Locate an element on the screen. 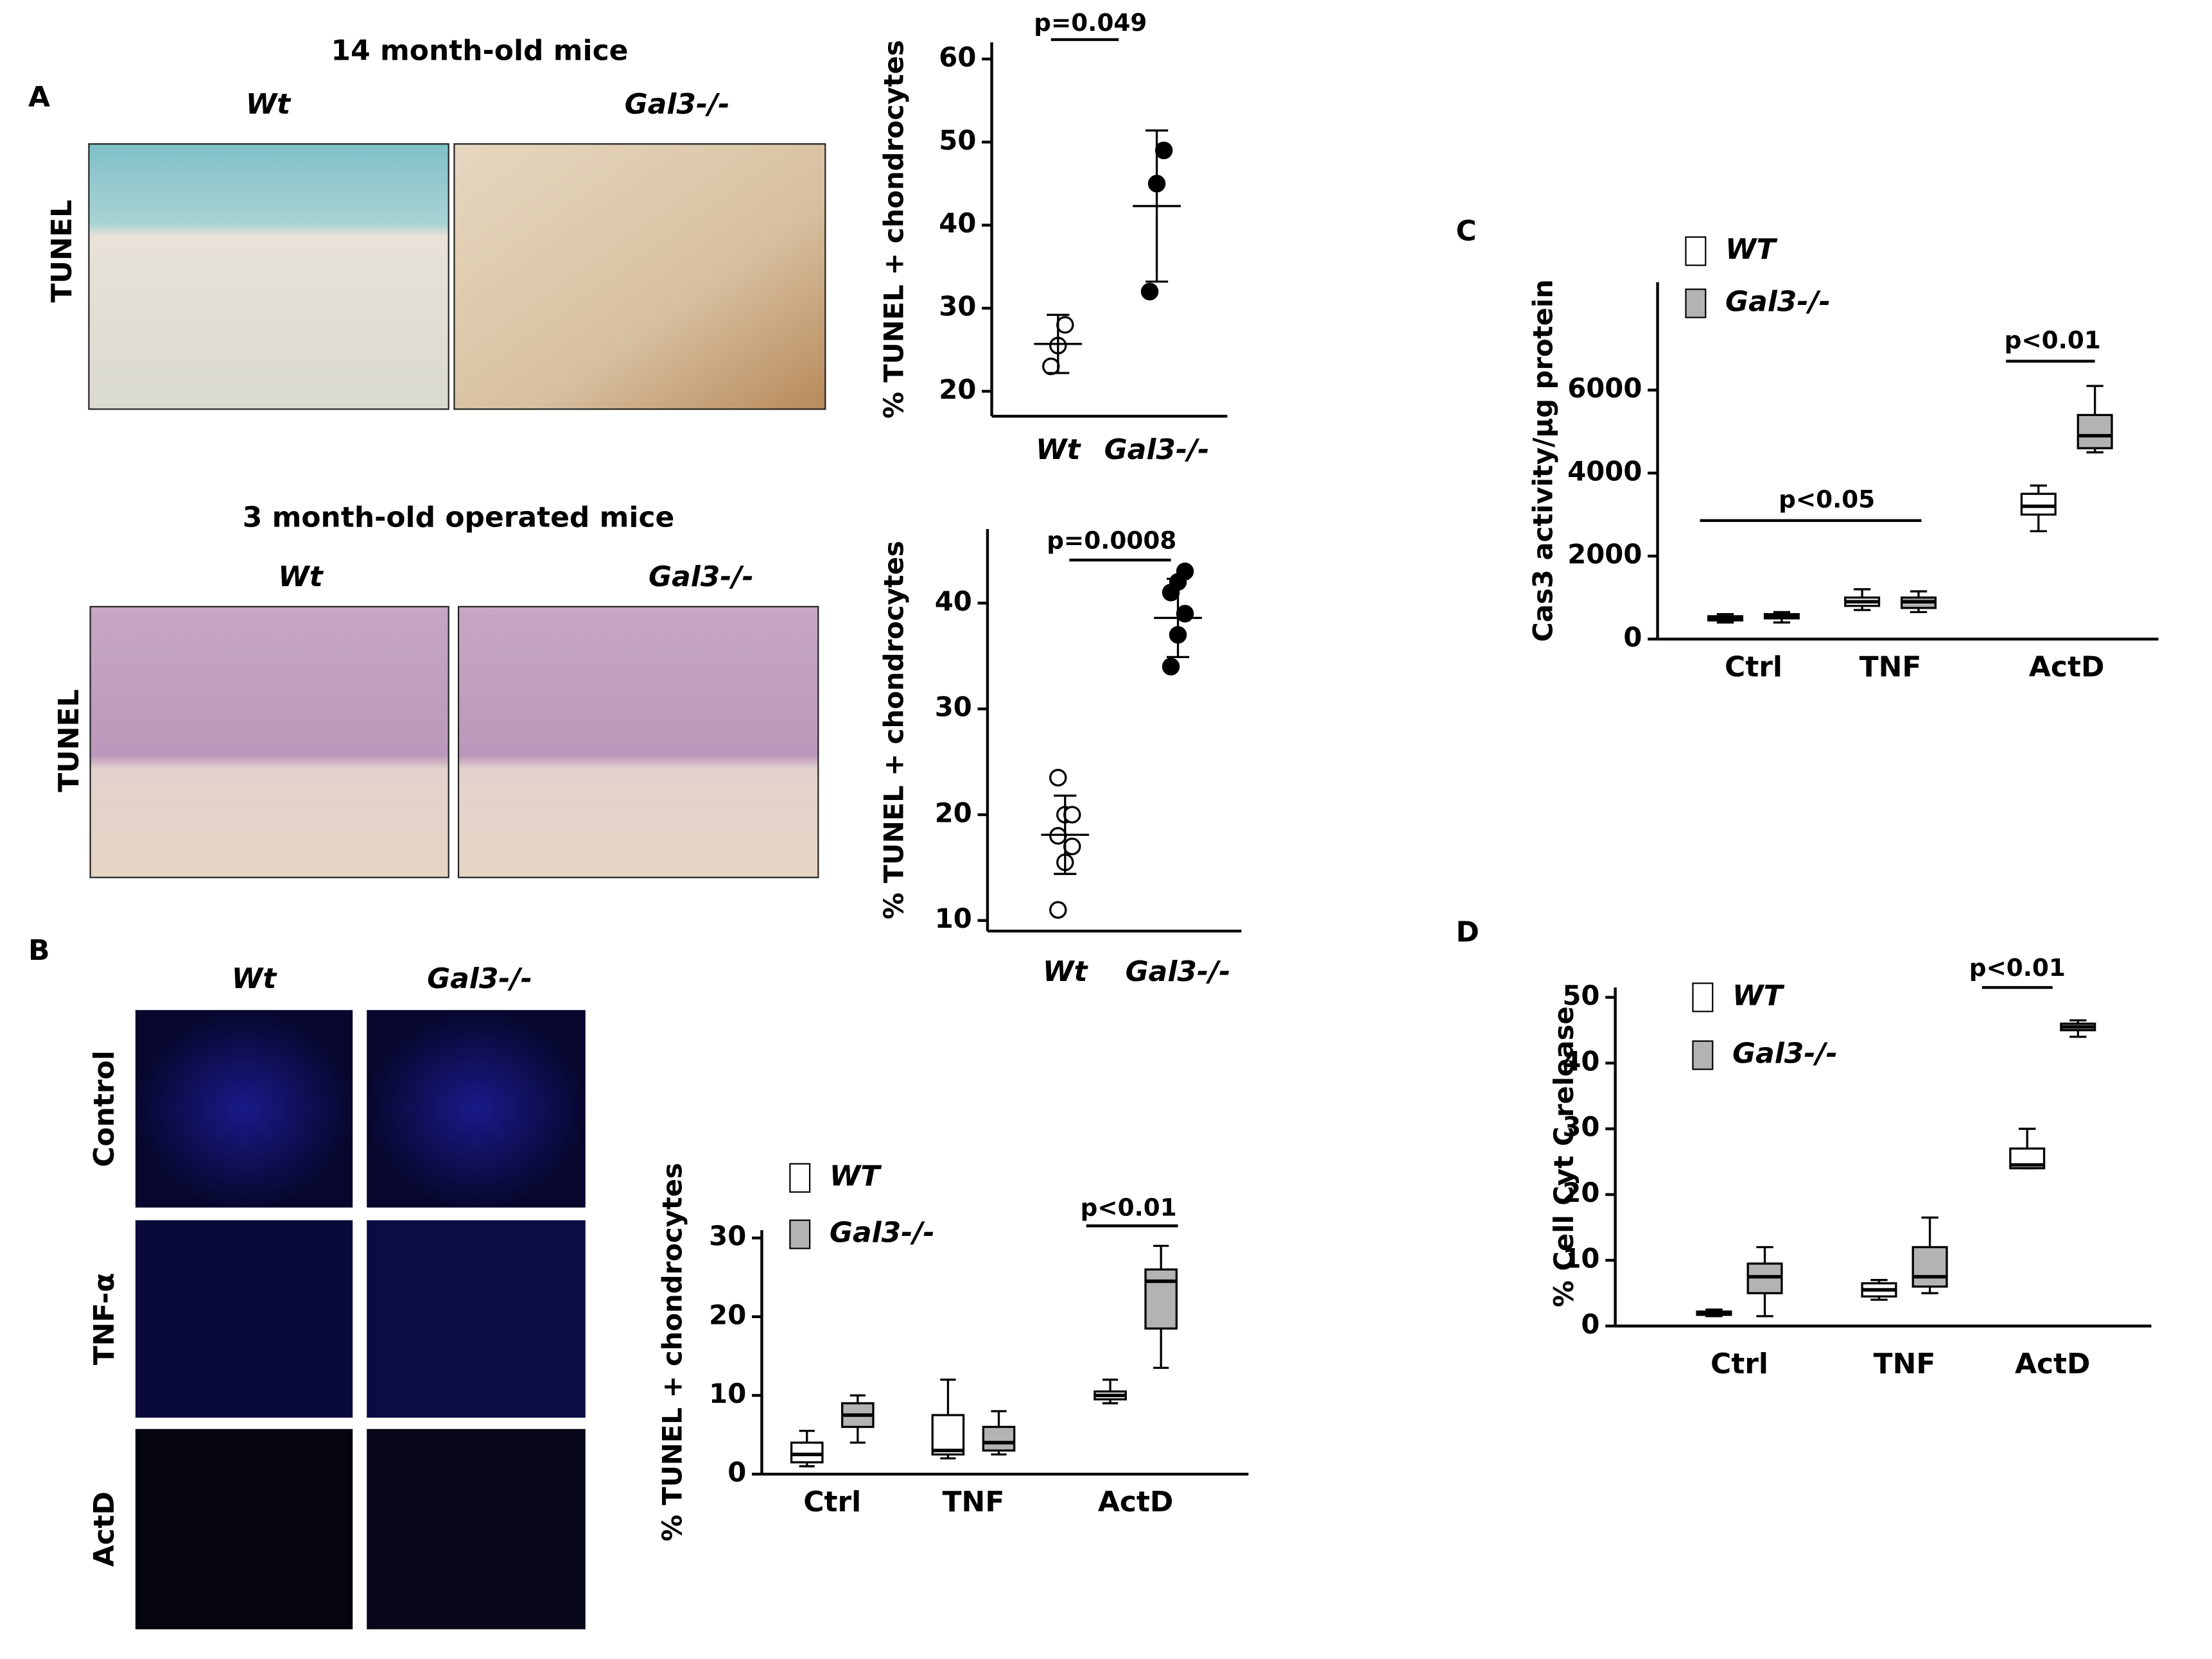 This screenshot has height=1659, width=2212. annotation: p<0.05 is located at coordinates (1827, 499).